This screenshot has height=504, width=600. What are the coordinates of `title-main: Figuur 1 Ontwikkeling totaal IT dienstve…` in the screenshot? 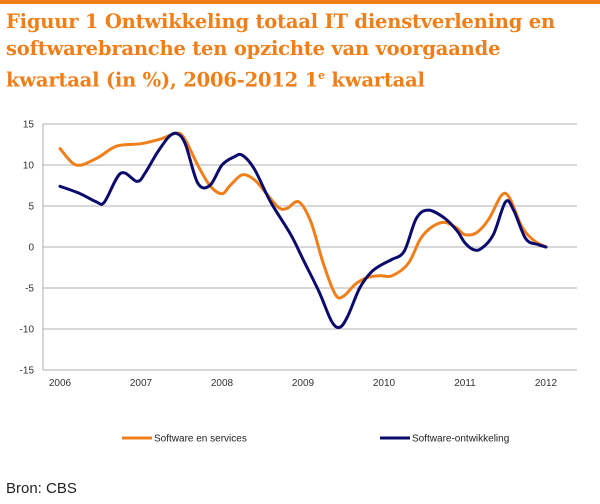 It's located at (280, 51).